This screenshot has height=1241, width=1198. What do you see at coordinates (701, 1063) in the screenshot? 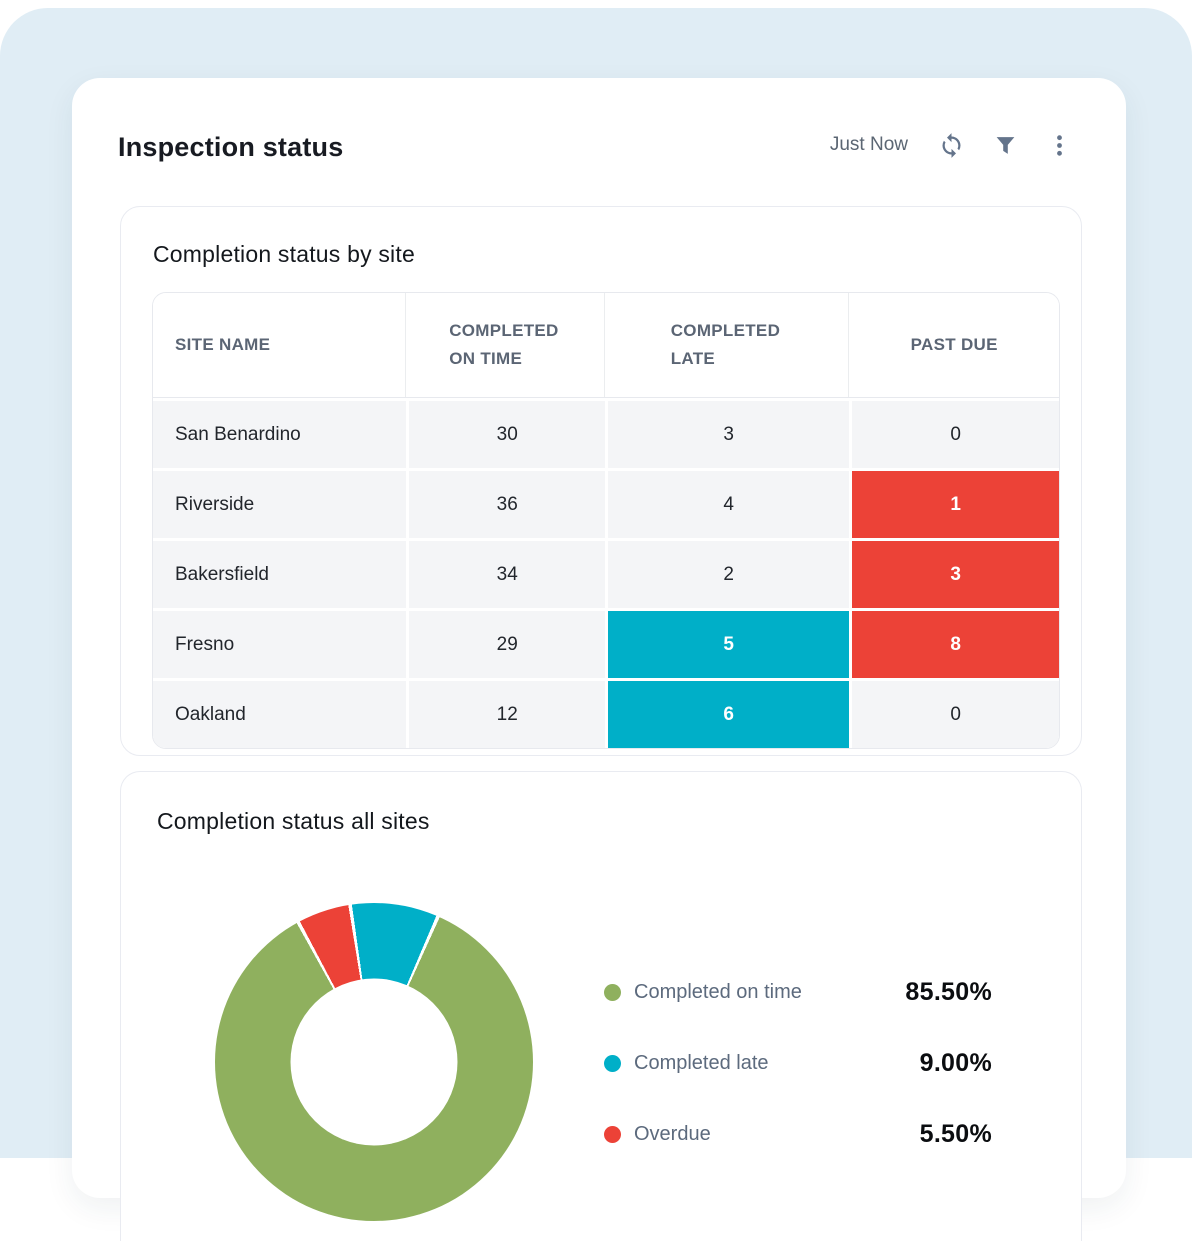
I see `legend-label: Completed late` at bounding box center [701, 1063].